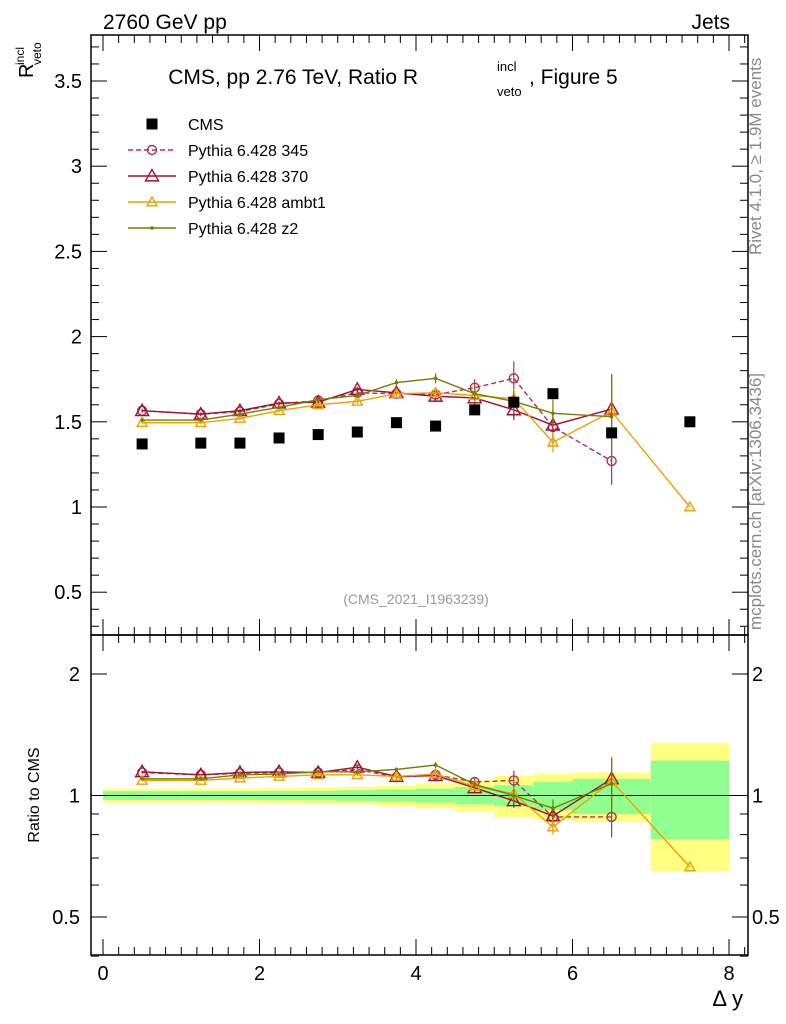 Image resolution: width=786 pixels, height=1024 pixels. Describe the element at coordinates (37, 53) in the screenshot. I see `ylabel-sub: veto` at that location.